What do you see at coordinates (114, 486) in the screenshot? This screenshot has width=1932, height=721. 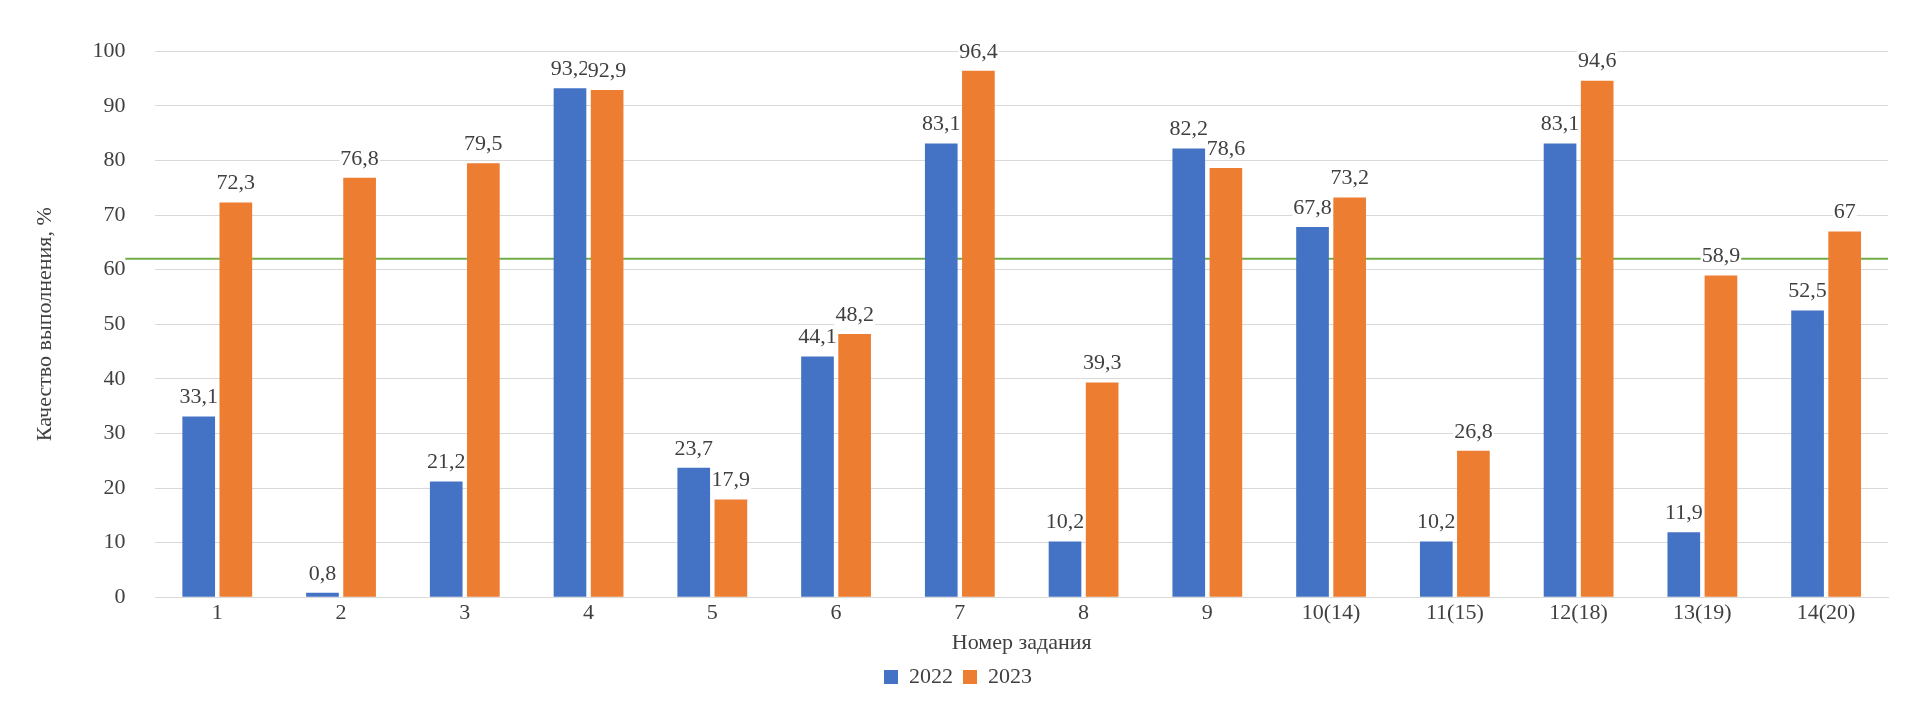 I see `y-tick-label: 20` at bounding box center [114, 486].